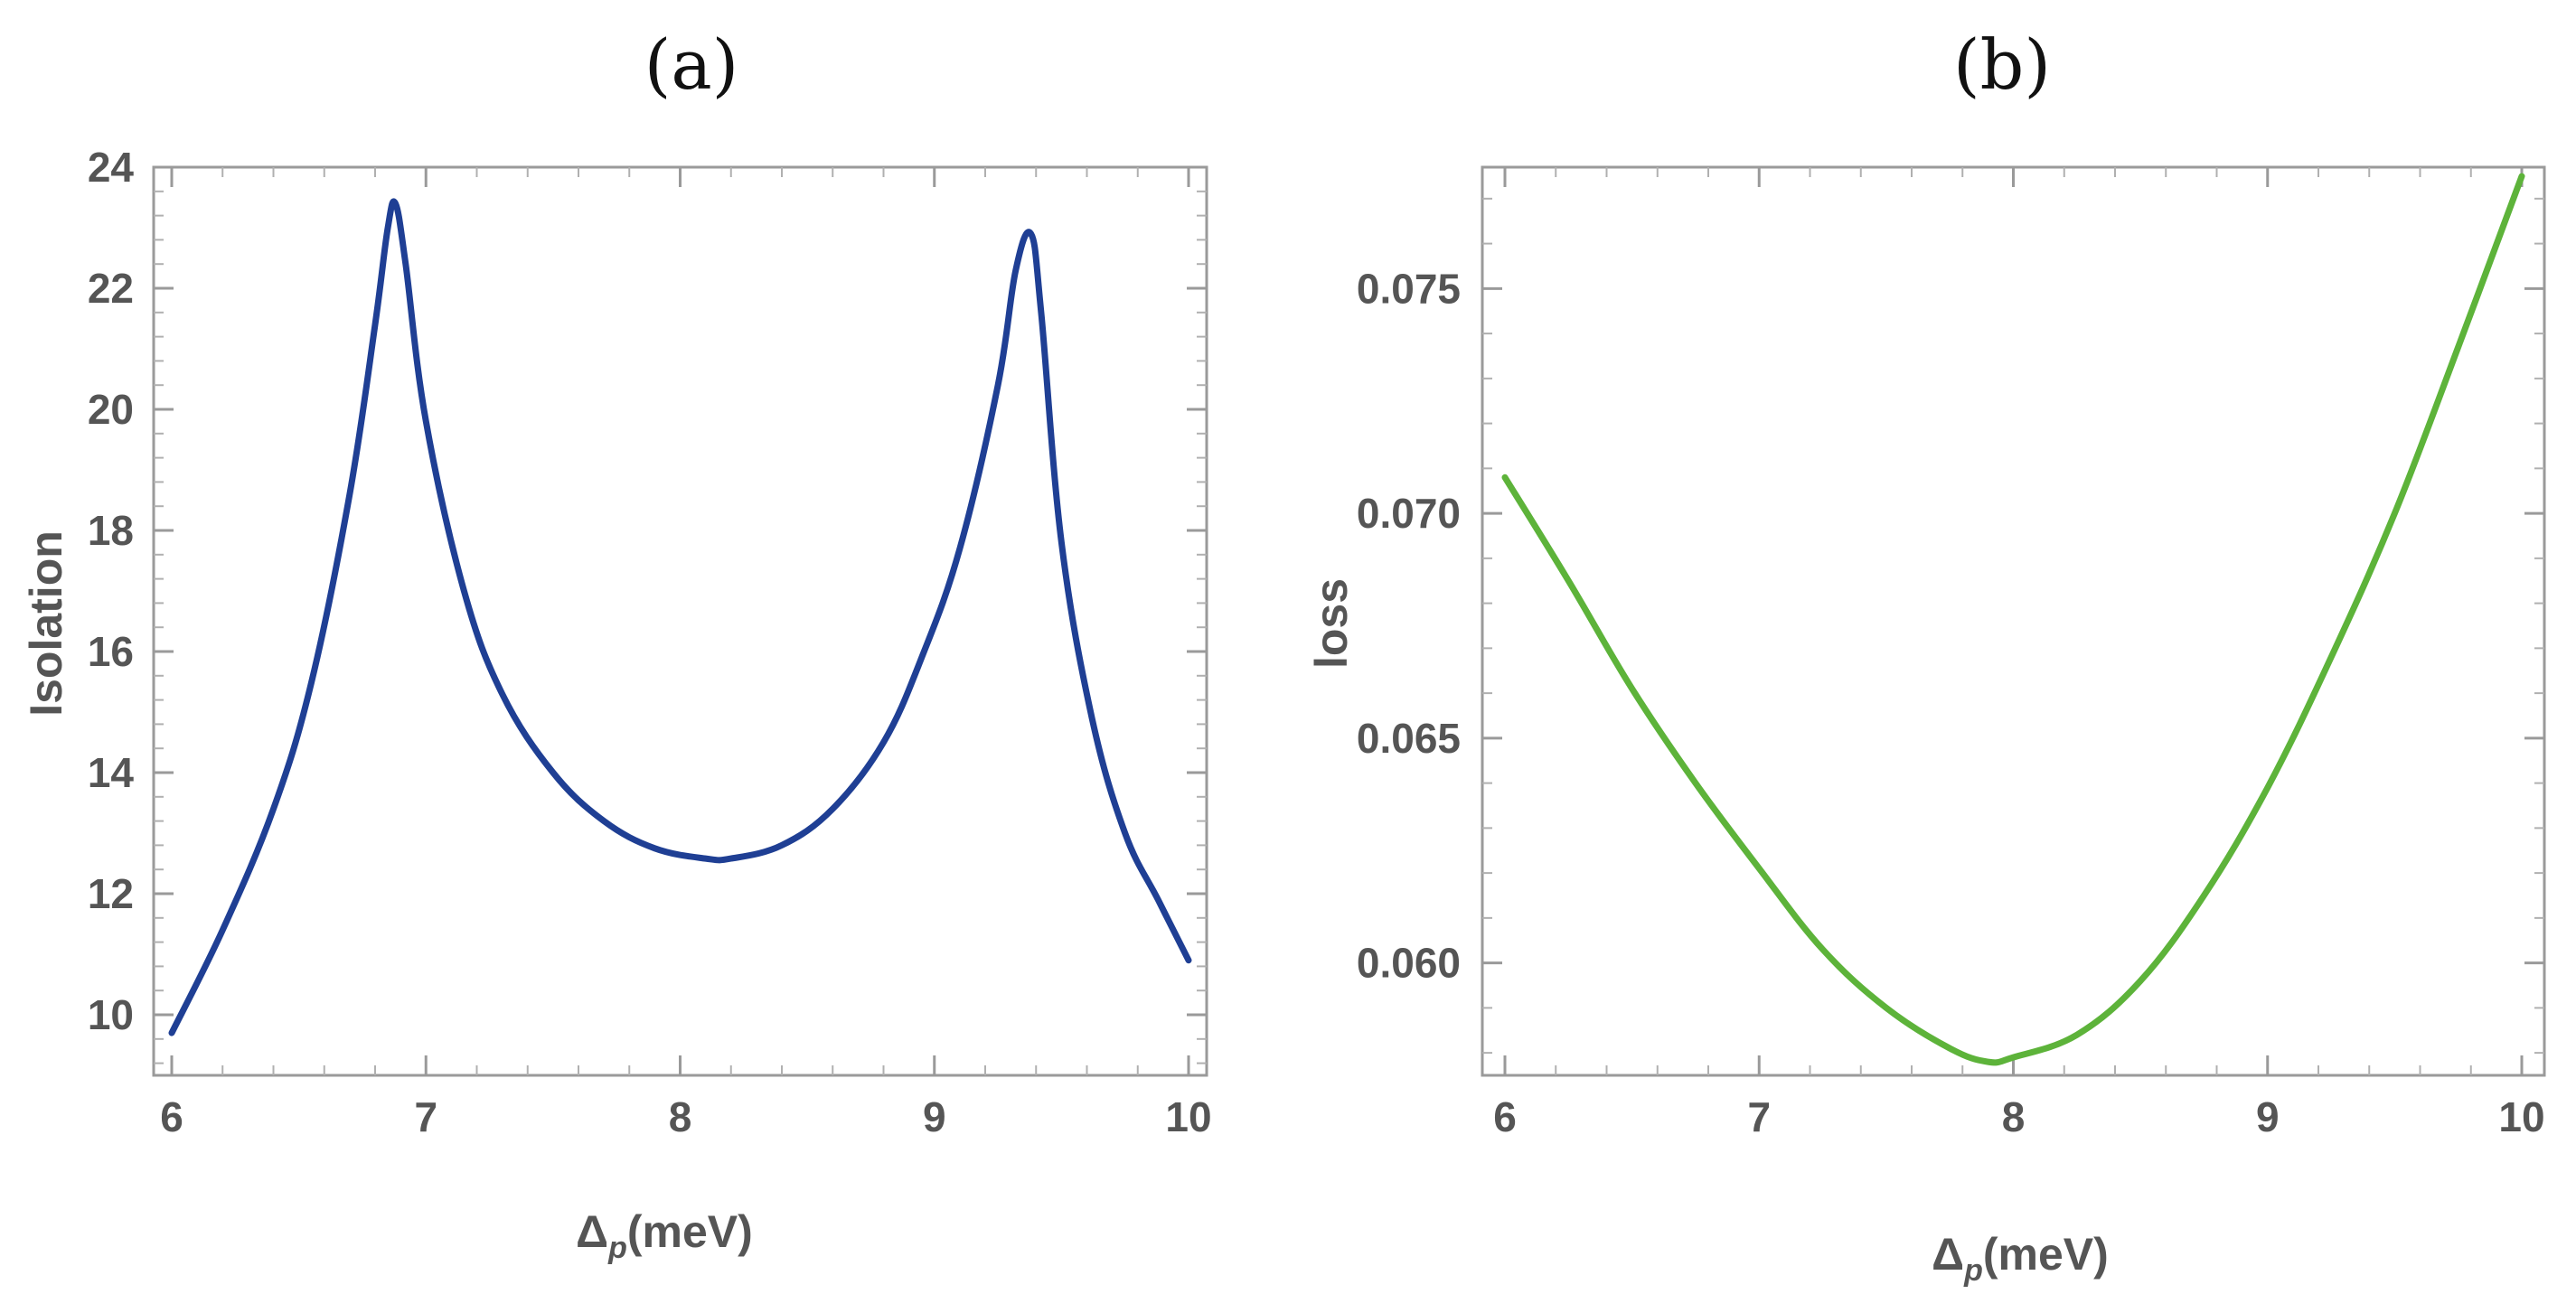 The height and width of the screenshot is (1294, 2576). Describe the element at coordinates (111, 1014) in the screenshot. I see `y-tick-label: 10` at that location.